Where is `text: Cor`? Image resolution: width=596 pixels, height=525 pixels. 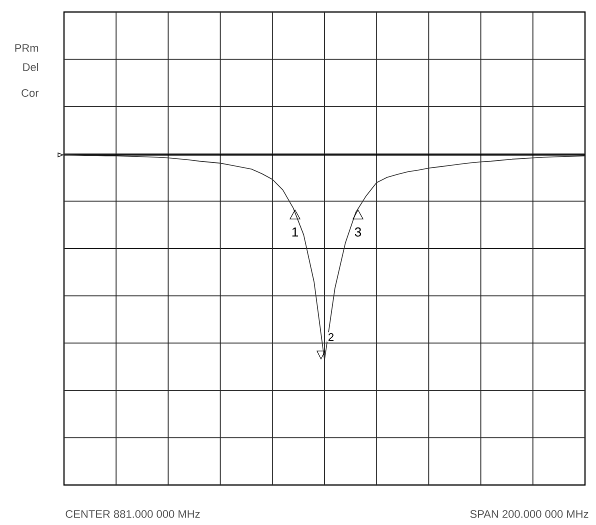
text: Cor is located at coordinates (30, 93).